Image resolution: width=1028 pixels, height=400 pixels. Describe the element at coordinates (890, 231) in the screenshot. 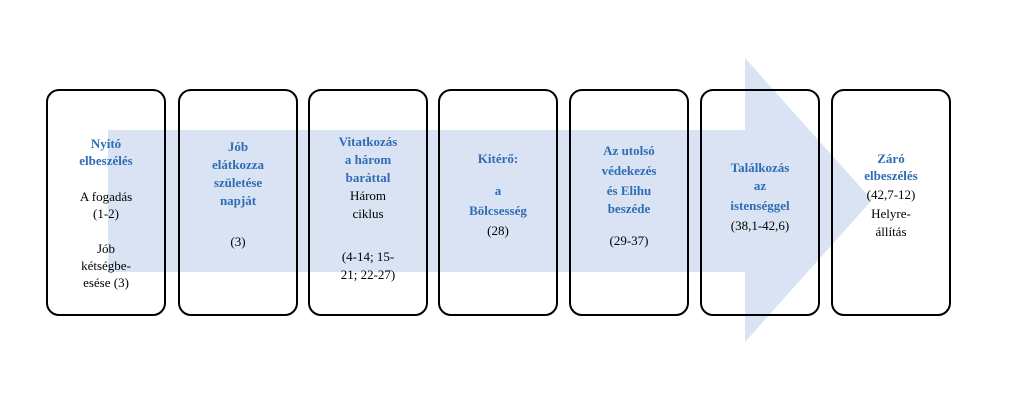

I see `stage-text: állítás` at that location.